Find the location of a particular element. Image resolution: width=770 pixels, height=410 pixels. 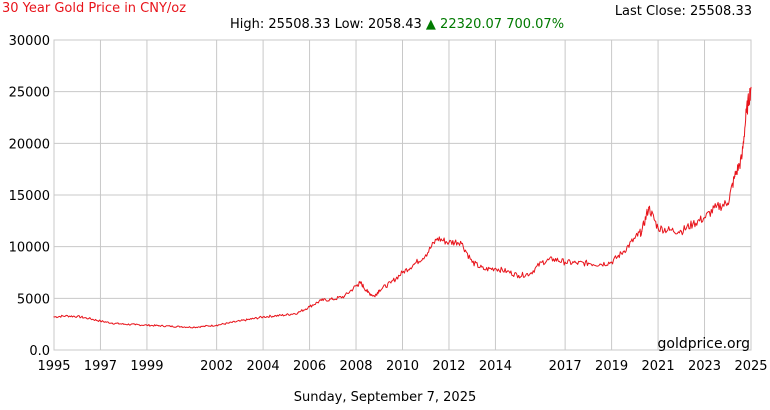

y-tick-label: 25000 is located at coordinates (29, 93).